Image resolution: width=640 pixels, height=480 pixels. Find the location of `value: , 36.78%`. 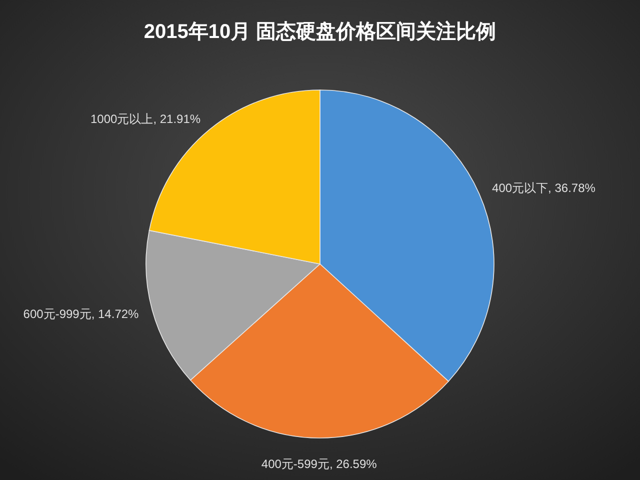

value: , 36.78% is located at coordinates (572, 188).